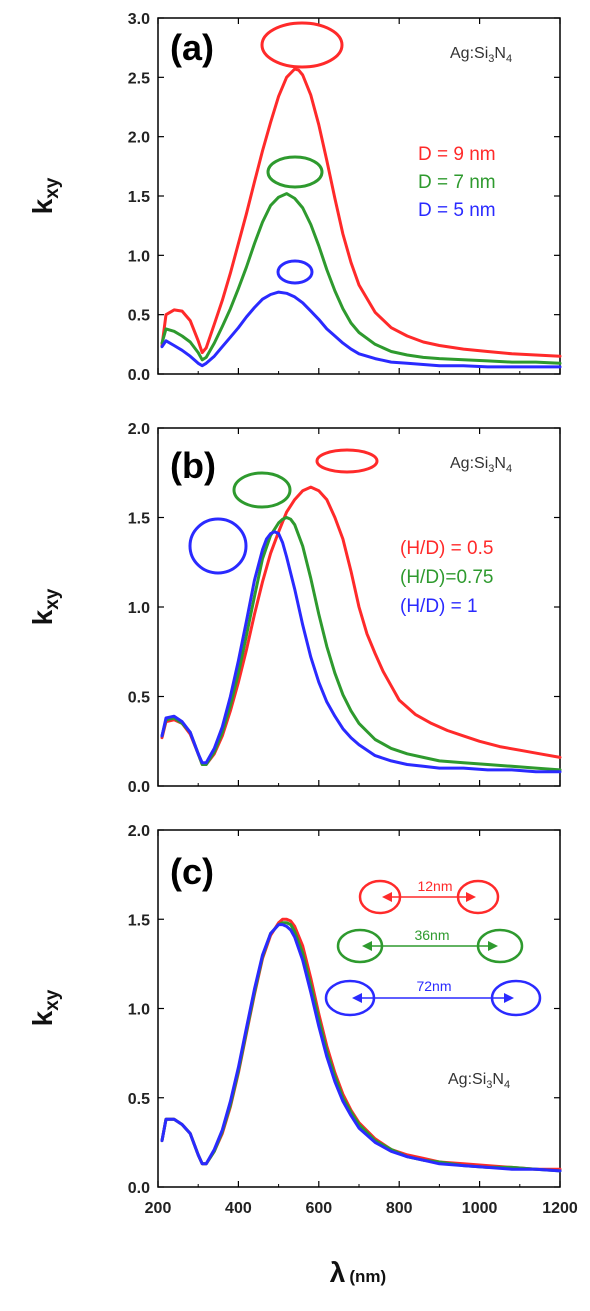  What do you see at coordinates (429, 896) in the screenshot?
I see `legend-dimer-12nm: 12nm` at bounding box center [429, 896].